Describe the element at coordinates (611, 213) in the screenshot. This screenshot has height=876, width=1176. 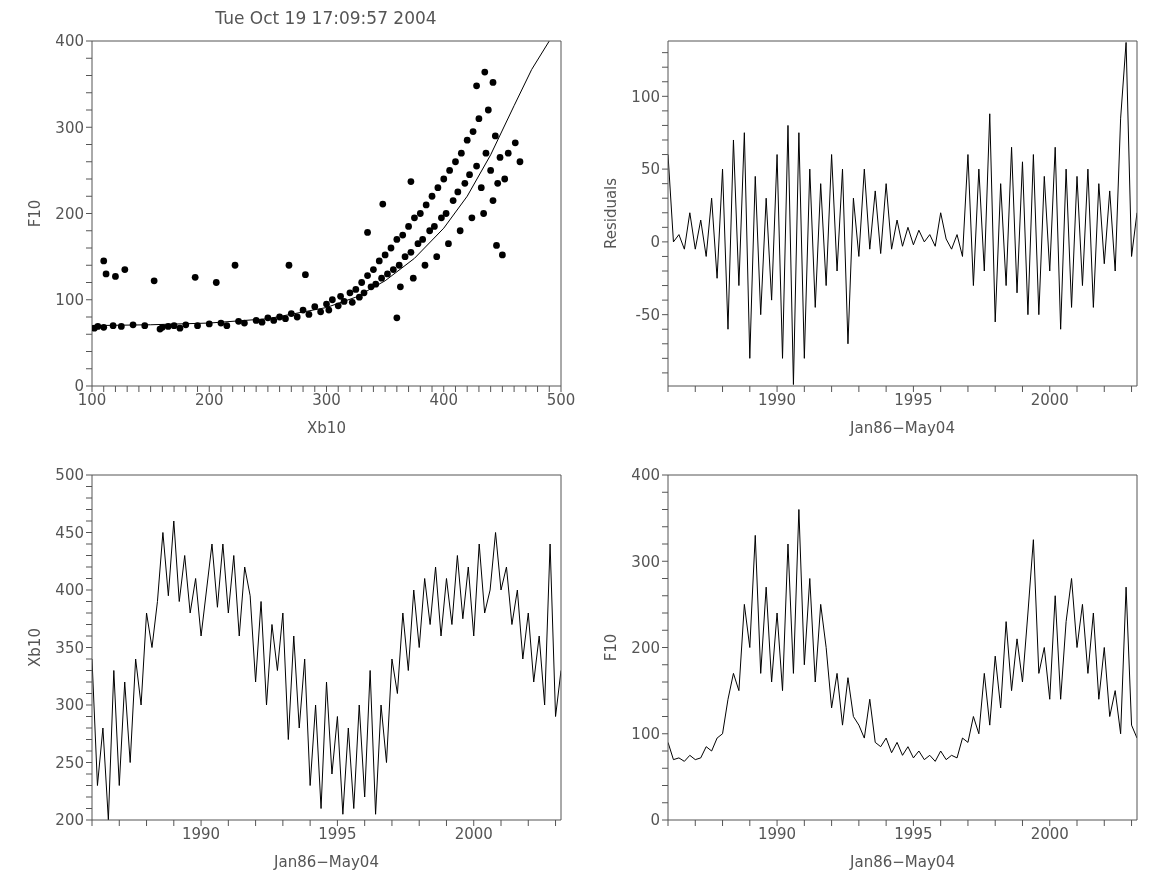
I see `y-axis-title: Residuals` at that location.